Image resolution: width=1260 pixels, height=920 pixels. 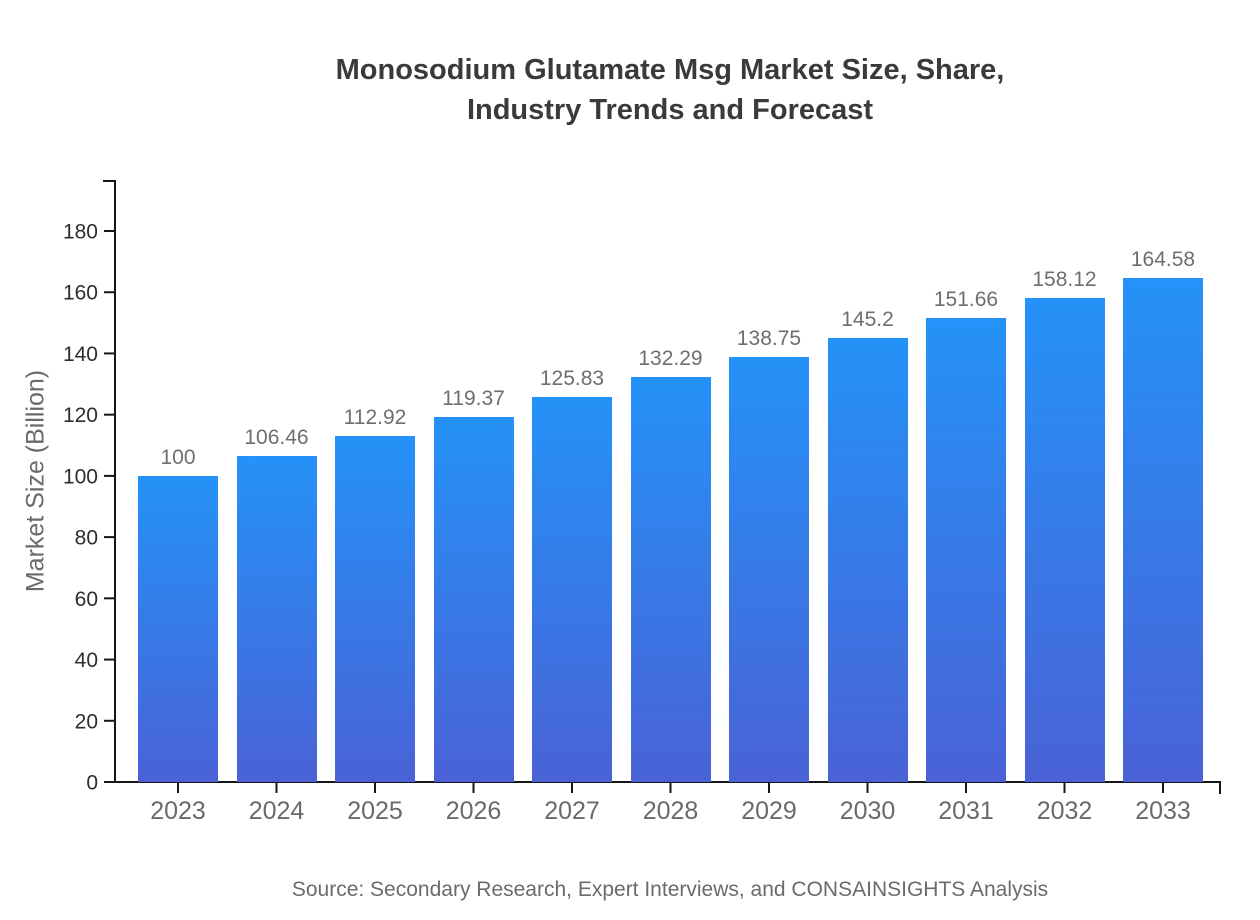 I want to click on bar-value-label: 145.2, so click(x=867, y=319).